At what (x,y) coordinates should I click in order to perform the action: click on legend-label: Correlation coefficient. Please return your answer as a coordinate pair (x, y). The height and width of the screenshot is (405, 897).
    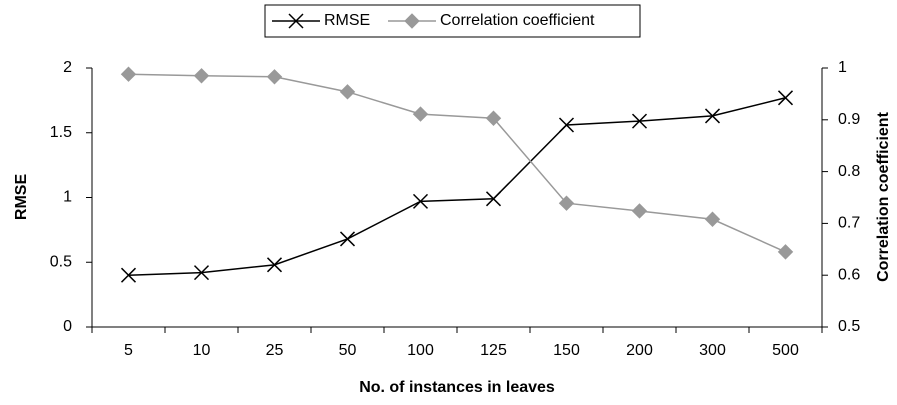
    Looking at the image, I should click on (517, 20).